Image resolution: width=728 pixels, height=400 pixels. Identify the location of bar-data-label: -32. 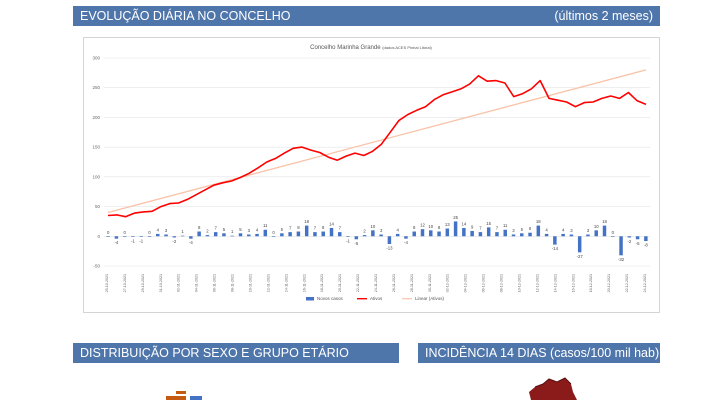
(621, 259).